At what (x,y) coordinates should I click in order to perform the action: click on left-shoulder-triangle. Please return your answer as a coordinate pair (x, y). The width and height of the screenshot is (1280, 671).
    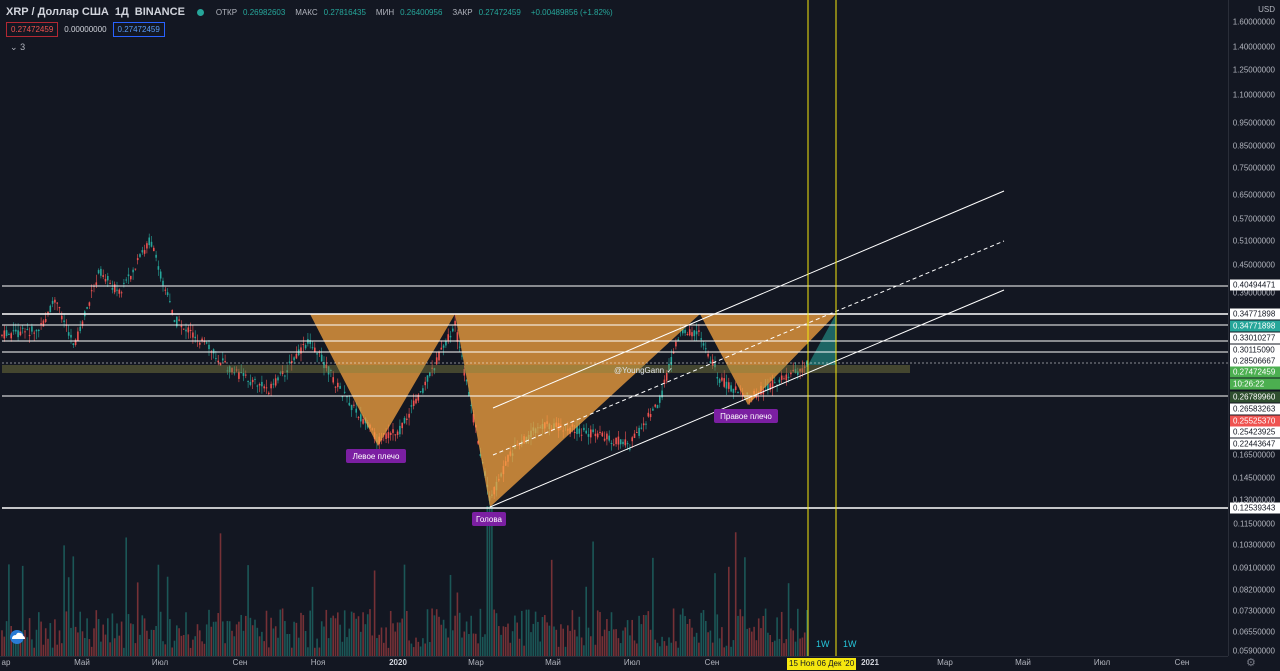
    Looking at the image, I should click on (382, 380).